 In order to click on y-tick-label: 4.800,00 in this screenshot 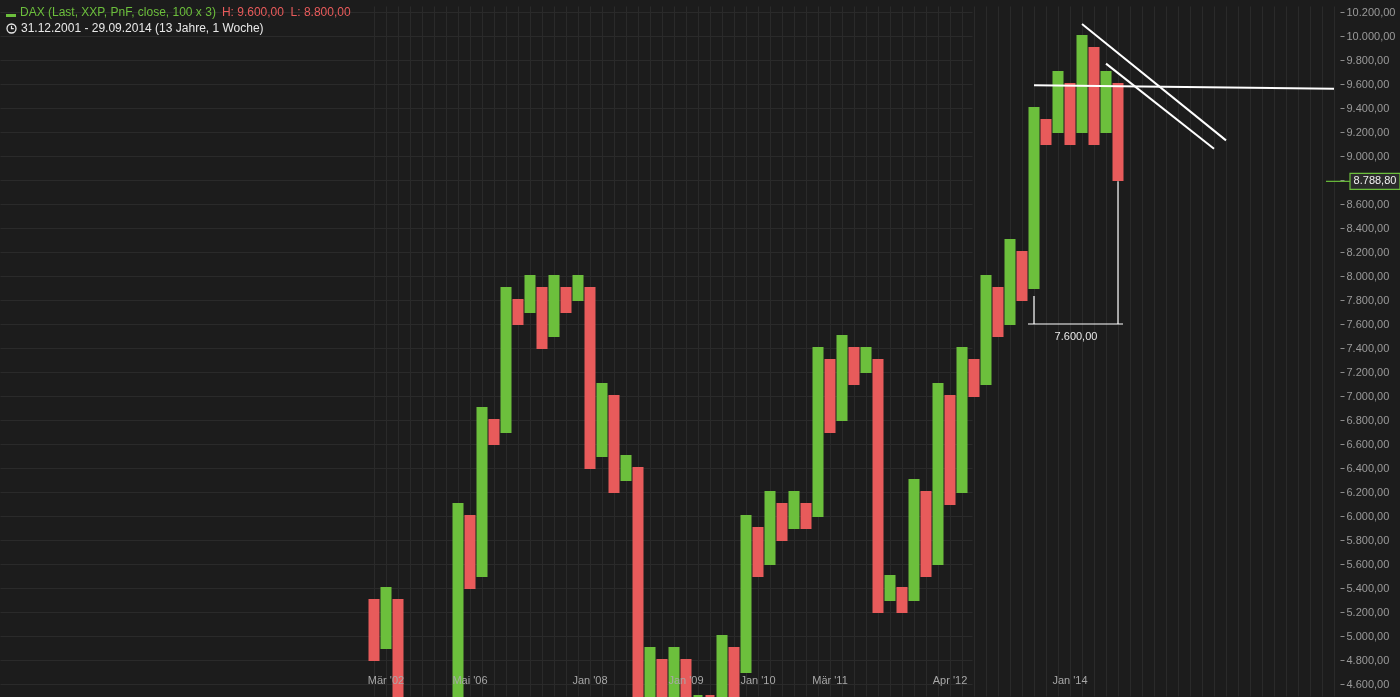, I will do `click(1368, 659)`.